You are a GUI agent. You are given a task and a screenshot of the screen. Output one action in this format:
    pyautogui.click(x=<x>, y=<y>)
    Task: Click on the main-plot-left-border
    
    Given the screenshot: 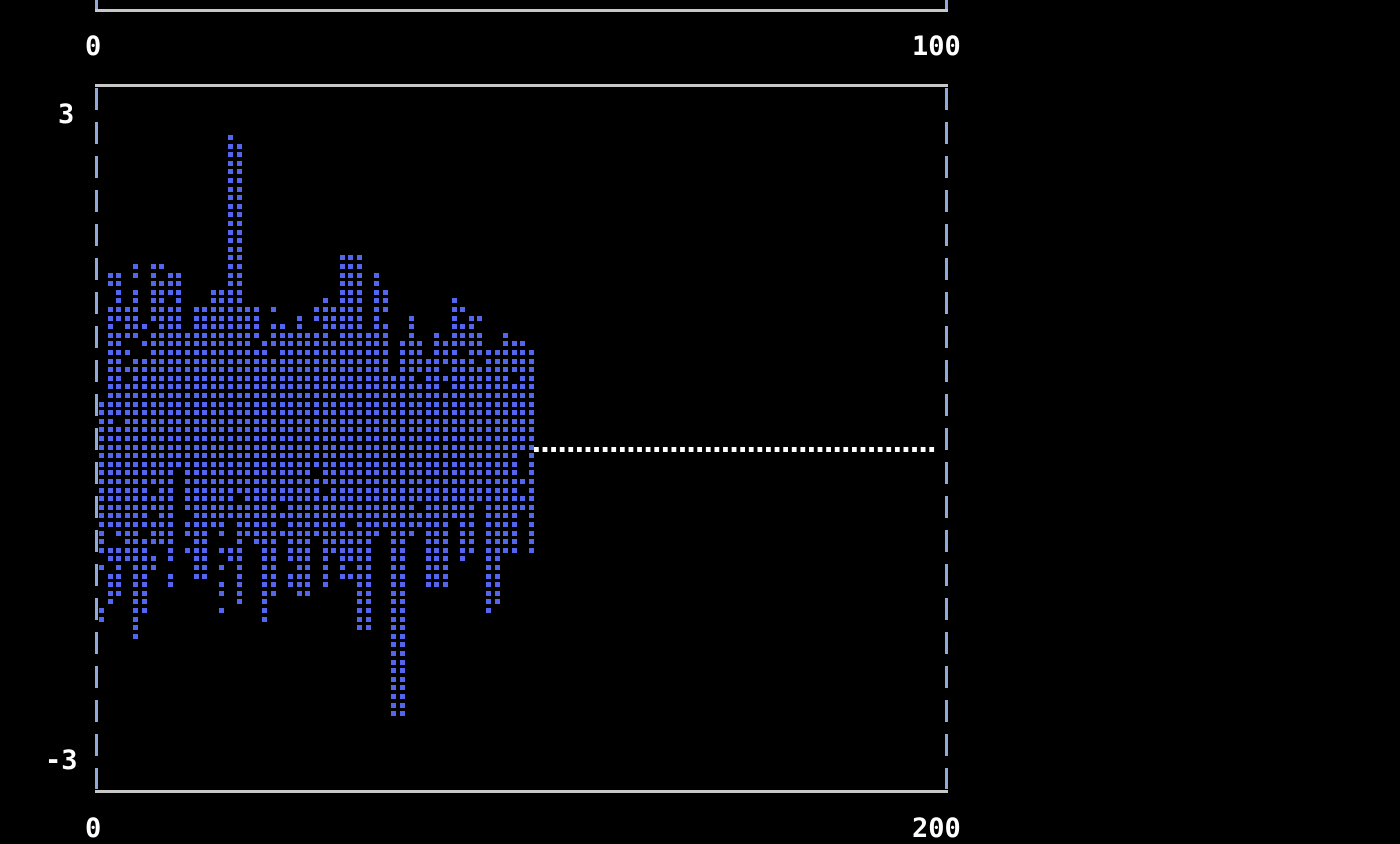 What is the action you would take?
    pyautogui.click(x=96, y=438)
    